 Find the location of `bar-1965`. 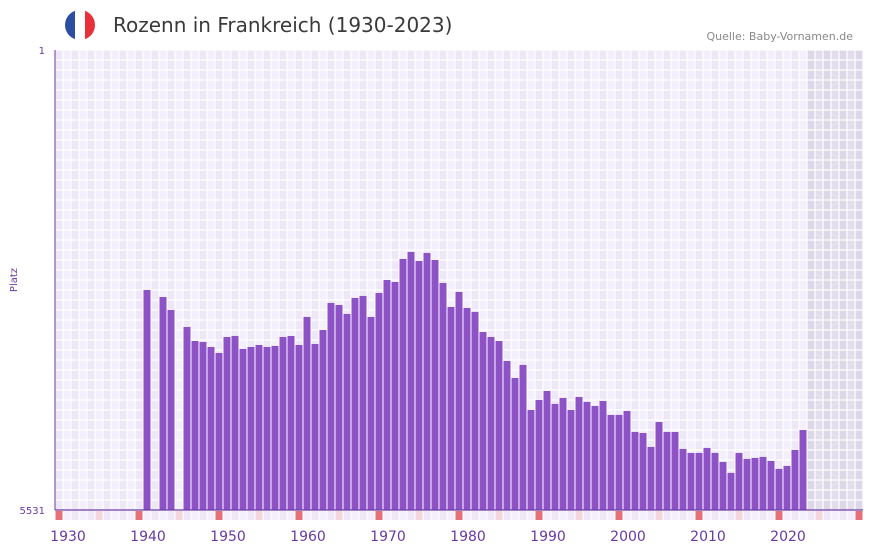

bar-1965 is located at coordinates (355, 403).